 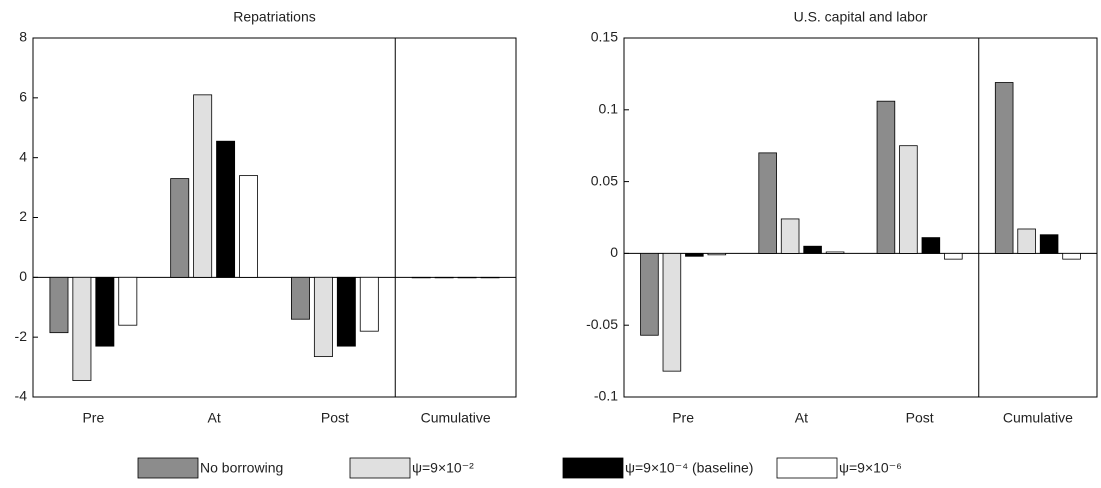 What do you see at coordinates (609, 109) in the screenshot?
I see `y-tick-label: 0.1` at bounding box center [609, 109].